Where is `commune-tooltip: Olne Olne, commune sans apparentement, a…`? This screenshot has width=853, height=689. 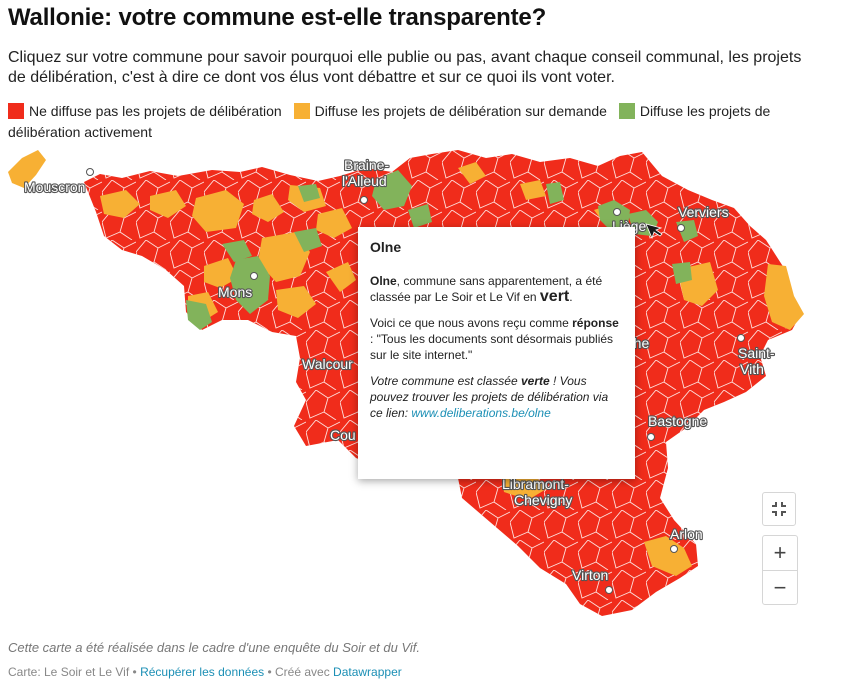
commune-tooltip: Olne Olne, commune sans apparentement, a… is located at coordinates (496, 353).